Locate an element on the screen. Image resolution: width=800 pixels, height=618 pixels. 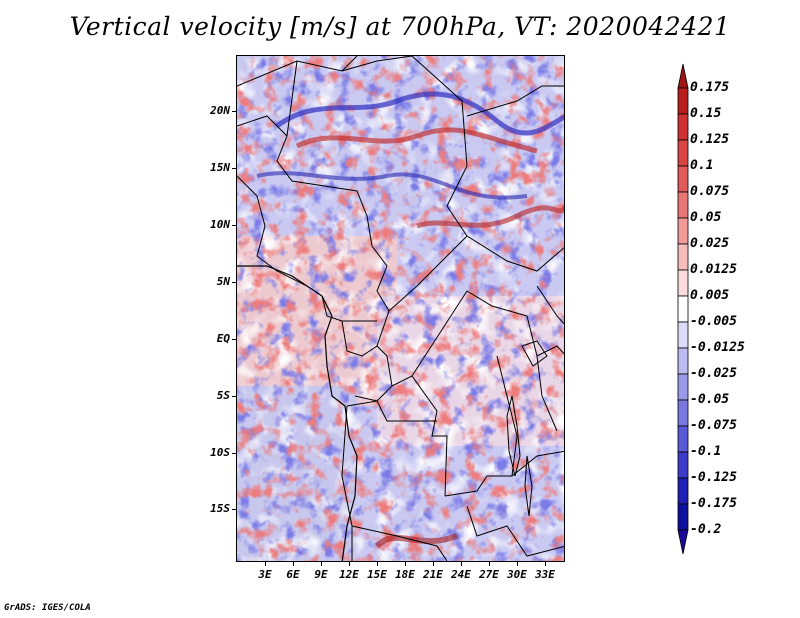
colorbar-label: -0.2 is located at coordinates (706, 529).